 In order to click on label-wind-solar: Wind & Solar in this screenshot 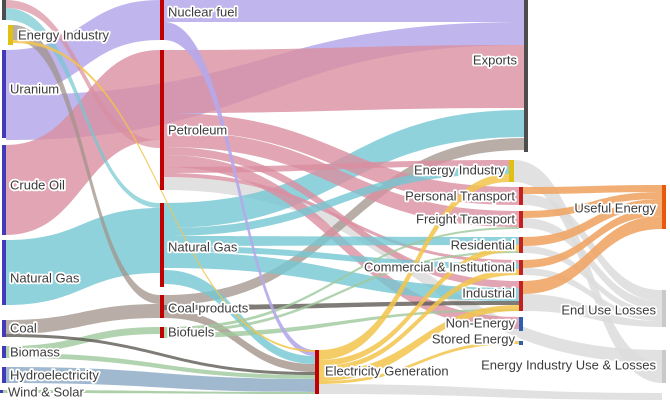, I will do `click(46, 392)`.